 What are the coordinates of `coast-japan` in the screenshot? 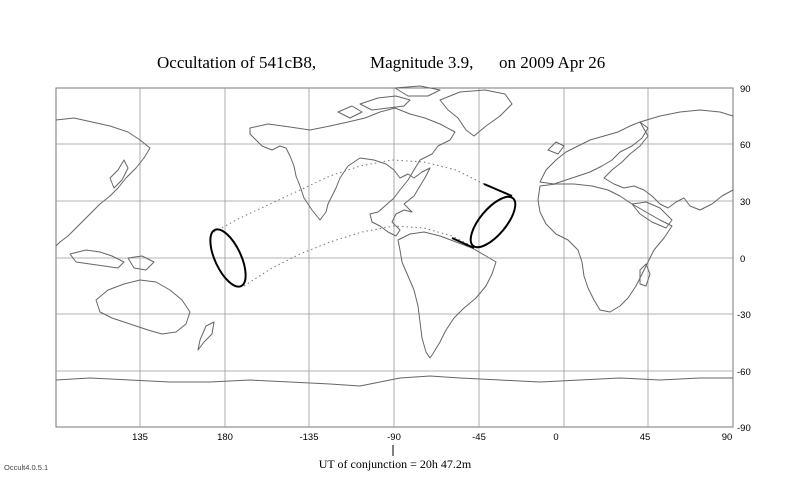 It's located at (119, 174).